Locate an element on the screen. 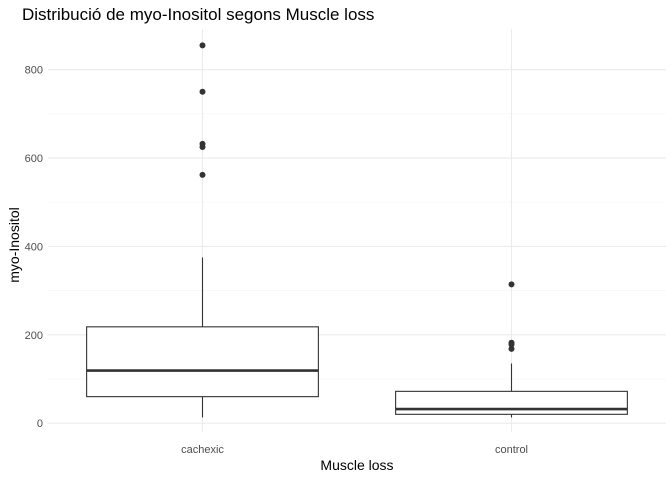 This screenshot has height=485, width=672. x-axis-title: Muscle loss is located at coordinates (356, 465).